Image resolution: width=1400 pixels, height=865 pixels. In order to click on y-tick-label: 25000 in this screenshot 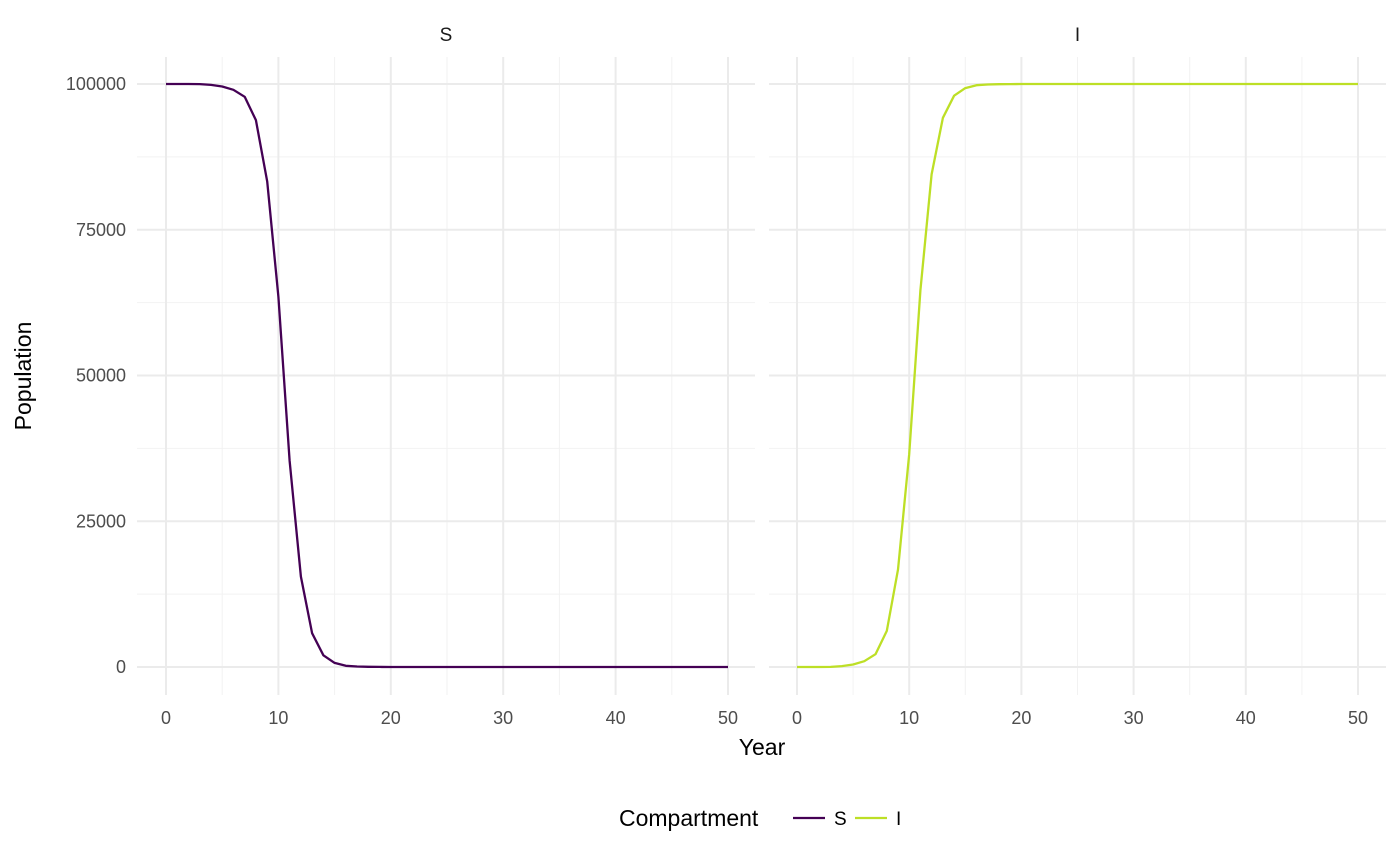, I will do `click(101, 521)`.